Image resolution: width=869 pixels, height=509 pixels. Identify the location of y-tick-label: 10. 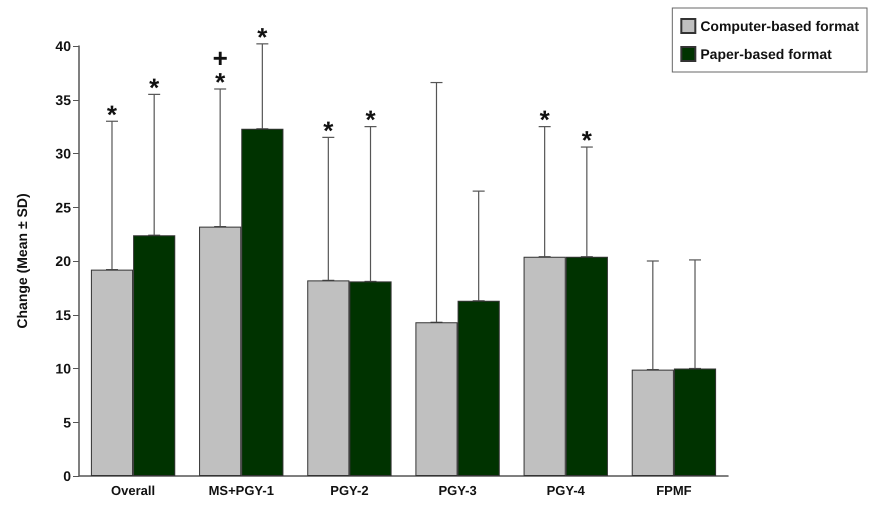
(63, 368).